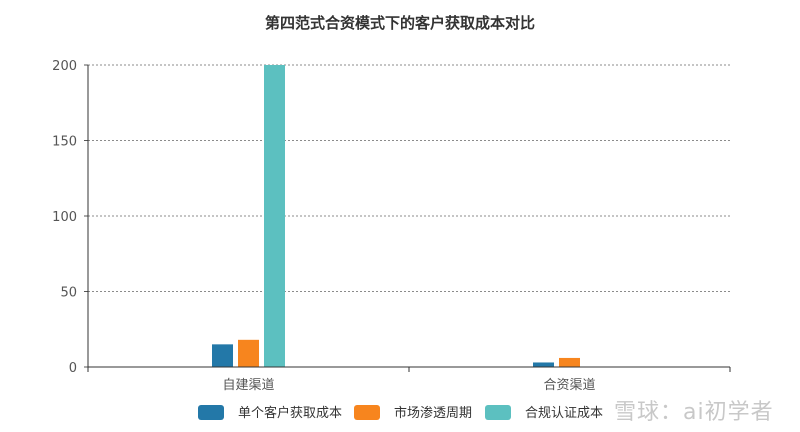 This screenshot has width=800, height=432. I want to click on legend-label: 合规认证成本, so click(564, 413).